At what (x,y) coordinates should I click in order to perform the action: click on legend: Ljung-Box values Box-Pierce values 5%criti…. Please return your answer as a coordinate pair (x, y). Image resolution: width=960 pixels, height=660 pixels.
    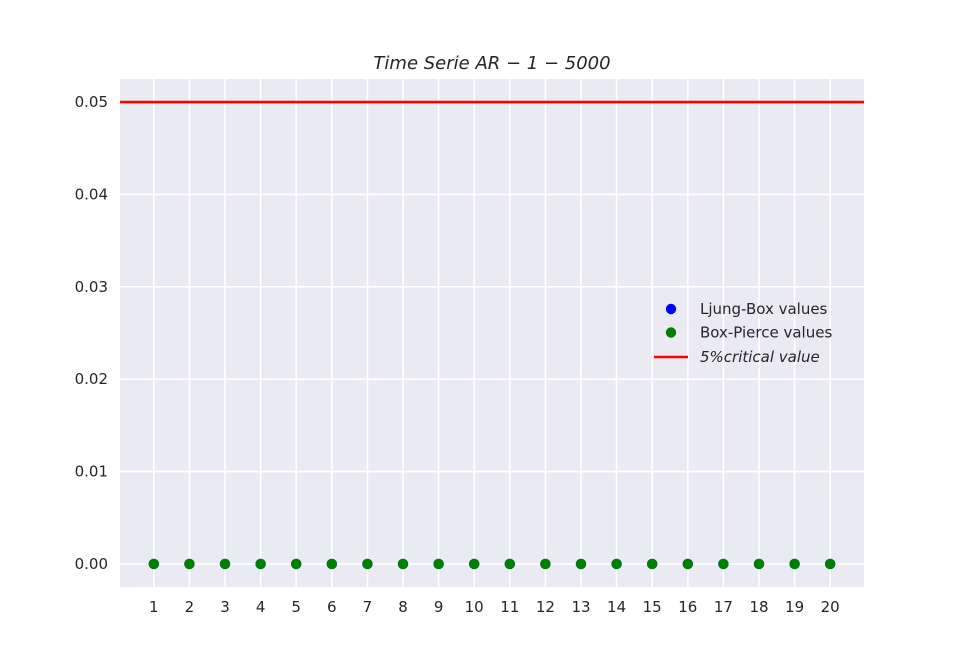
    Looking at the image, I should click on (743, 333).